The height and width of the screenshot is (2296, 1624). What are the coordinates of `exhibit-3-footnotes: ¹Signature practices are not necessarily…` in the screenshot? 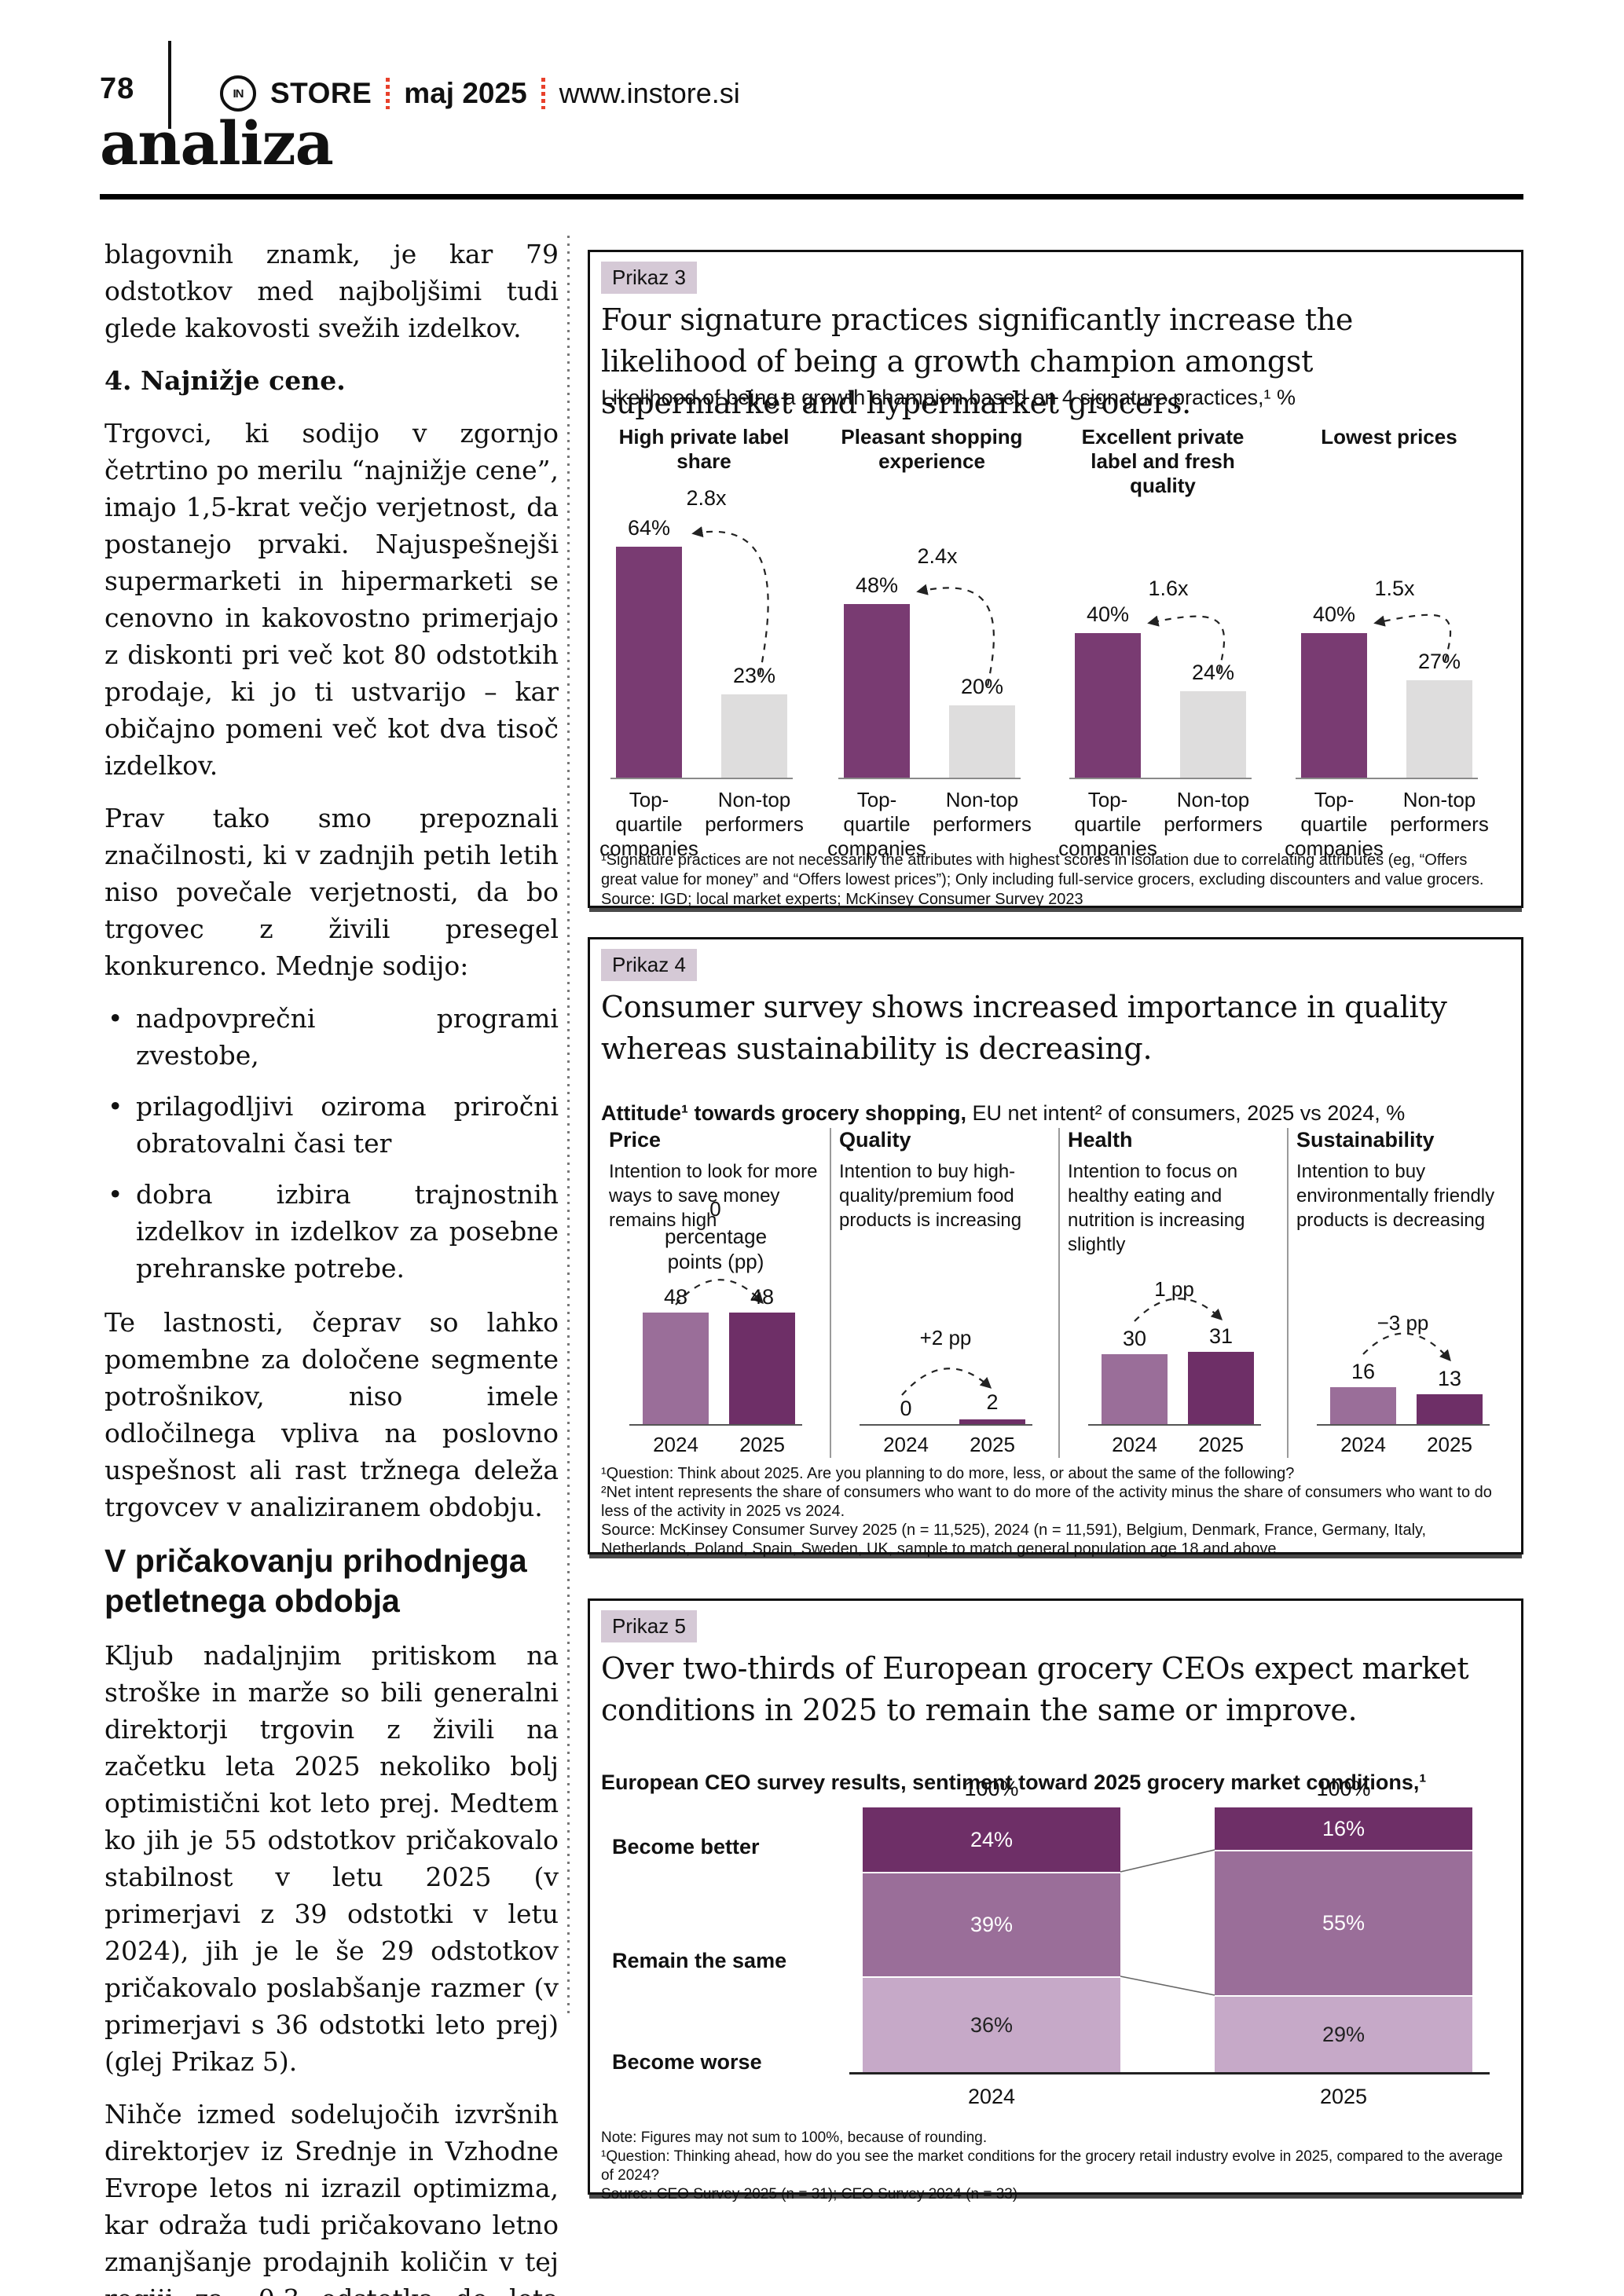 It's located at (1053, 880).